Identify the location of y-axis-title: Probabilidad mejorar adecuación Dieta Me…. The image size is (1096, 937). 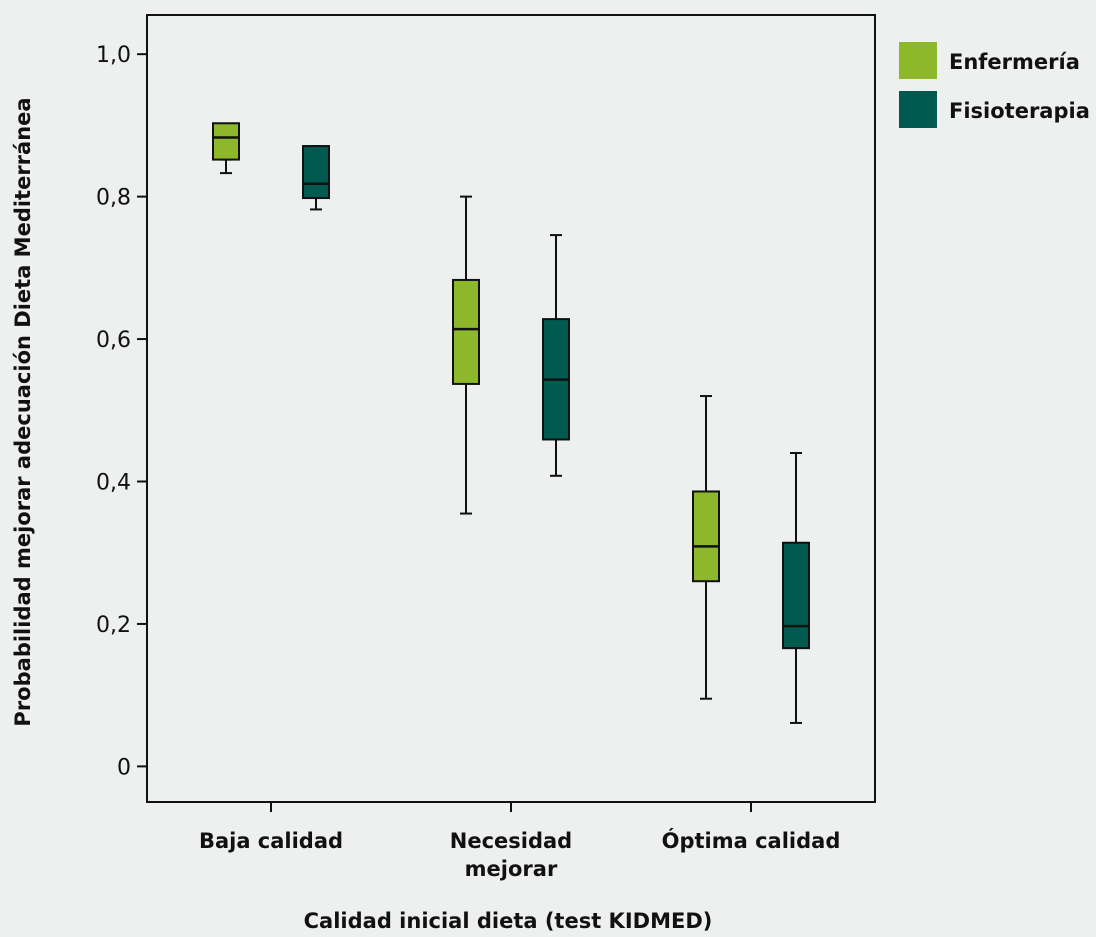
(23, 411).